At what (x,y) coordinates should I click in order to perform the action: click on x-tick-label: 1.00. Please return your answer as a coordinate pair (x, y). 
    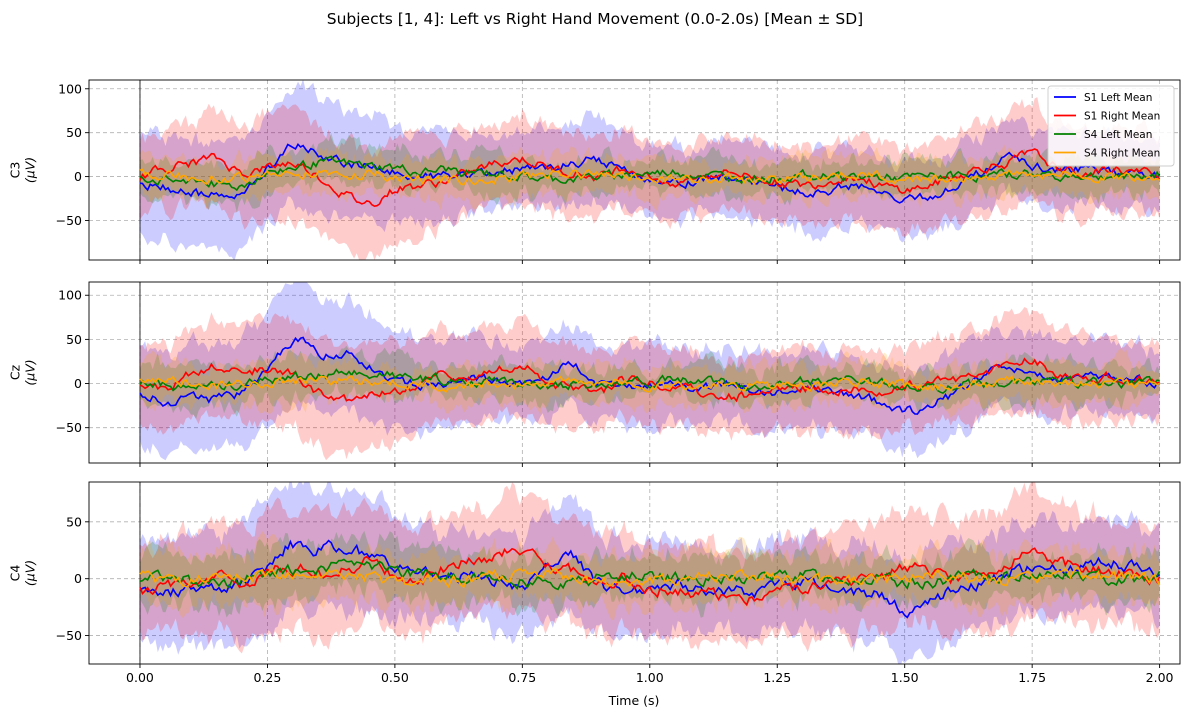
    Looking at the image, I should click on (650, 677).